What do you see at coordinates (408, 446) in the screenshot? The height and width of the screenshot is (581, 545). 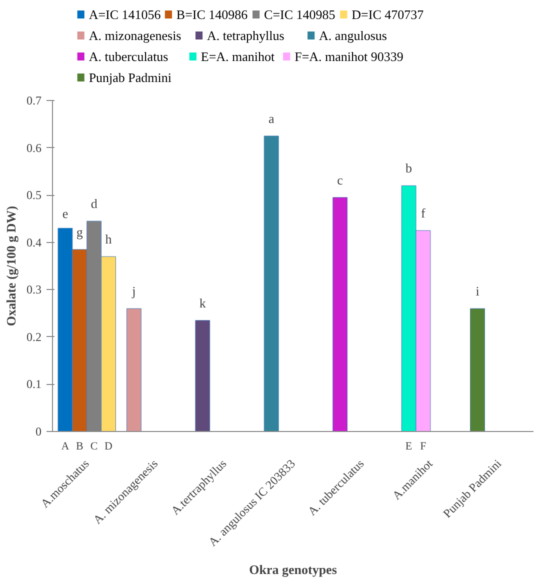 I see `text: E` at bounding box center [408, 446].